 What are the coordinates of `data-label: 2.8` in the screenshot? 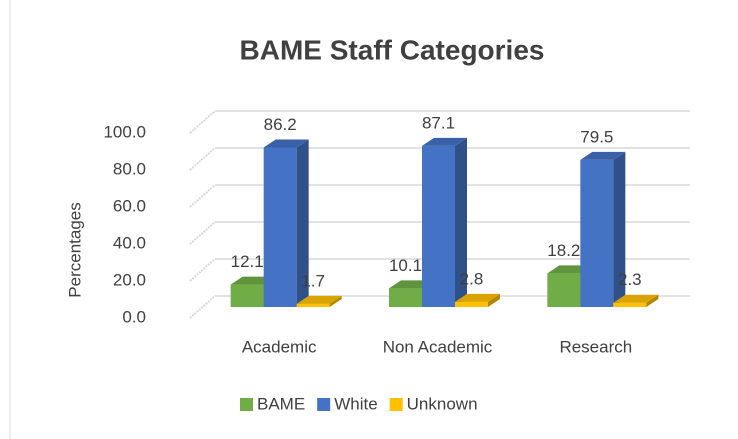 It's located at (472, 278).